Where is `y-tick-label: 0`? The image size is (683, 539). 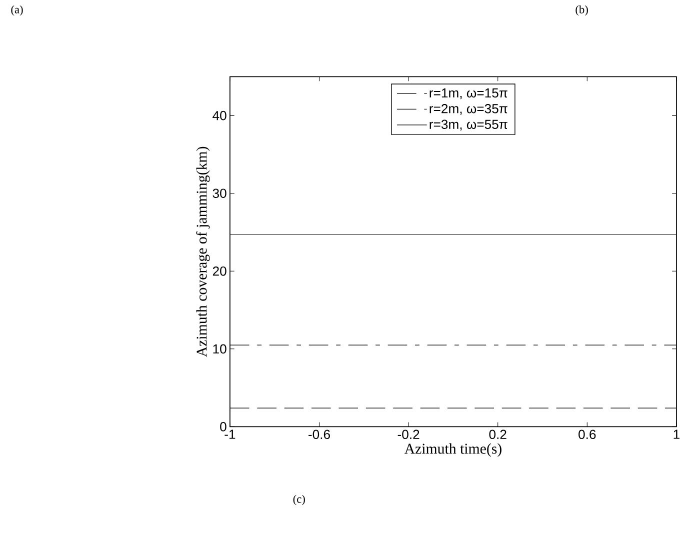
y-tick-label: 0 is located at coordinates (223, 427).